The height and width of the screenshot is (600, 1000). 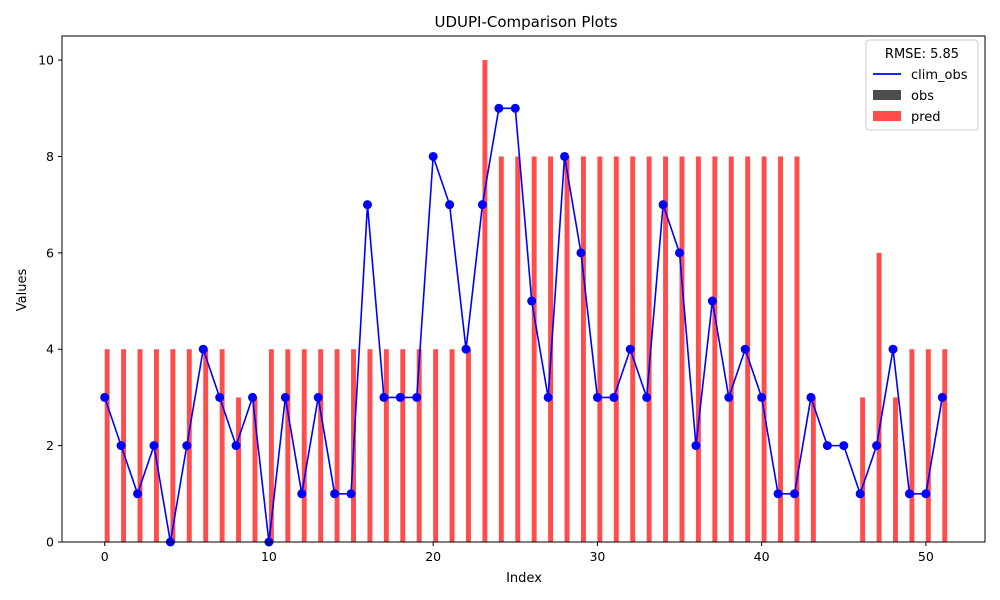 What do you see at coordinates (50, 349) in the screenshot?
I see `y-tick-label: 4` at bounding box center [50, 349].